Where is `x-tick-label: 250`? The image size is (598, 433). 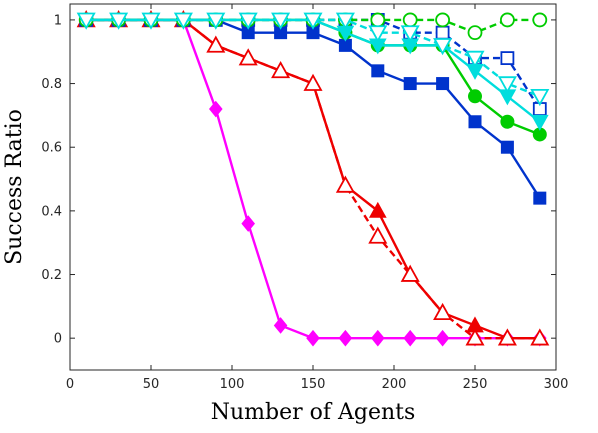 x-tick-label: 250 is located at coordinates (475, 384).